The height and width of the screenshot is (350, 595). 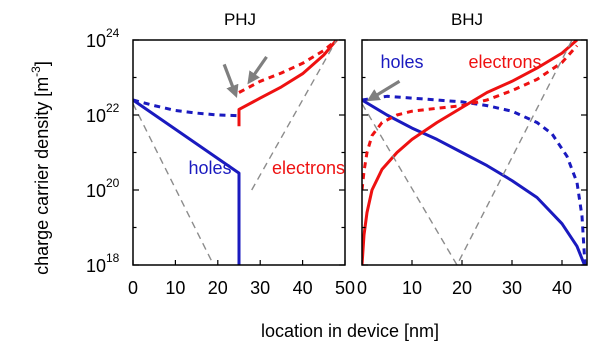 I want to click on y-tick-label-exponent: 22, so click(x=113, y=108).